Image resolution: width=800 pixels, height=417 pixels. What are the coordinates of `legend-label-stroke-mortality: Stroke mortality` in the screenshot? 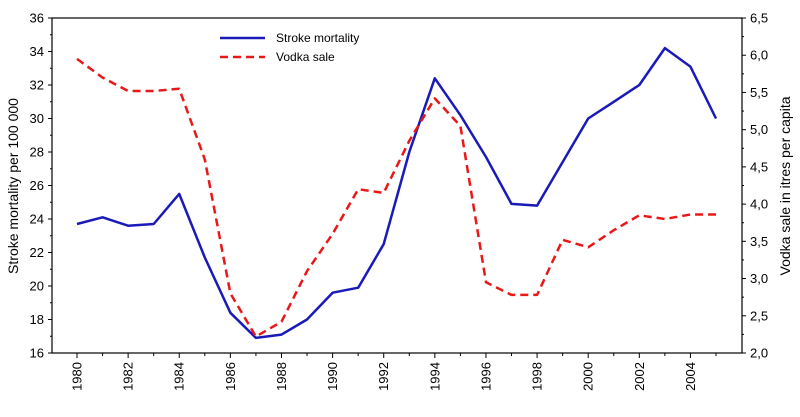 It's located at (317, 38).